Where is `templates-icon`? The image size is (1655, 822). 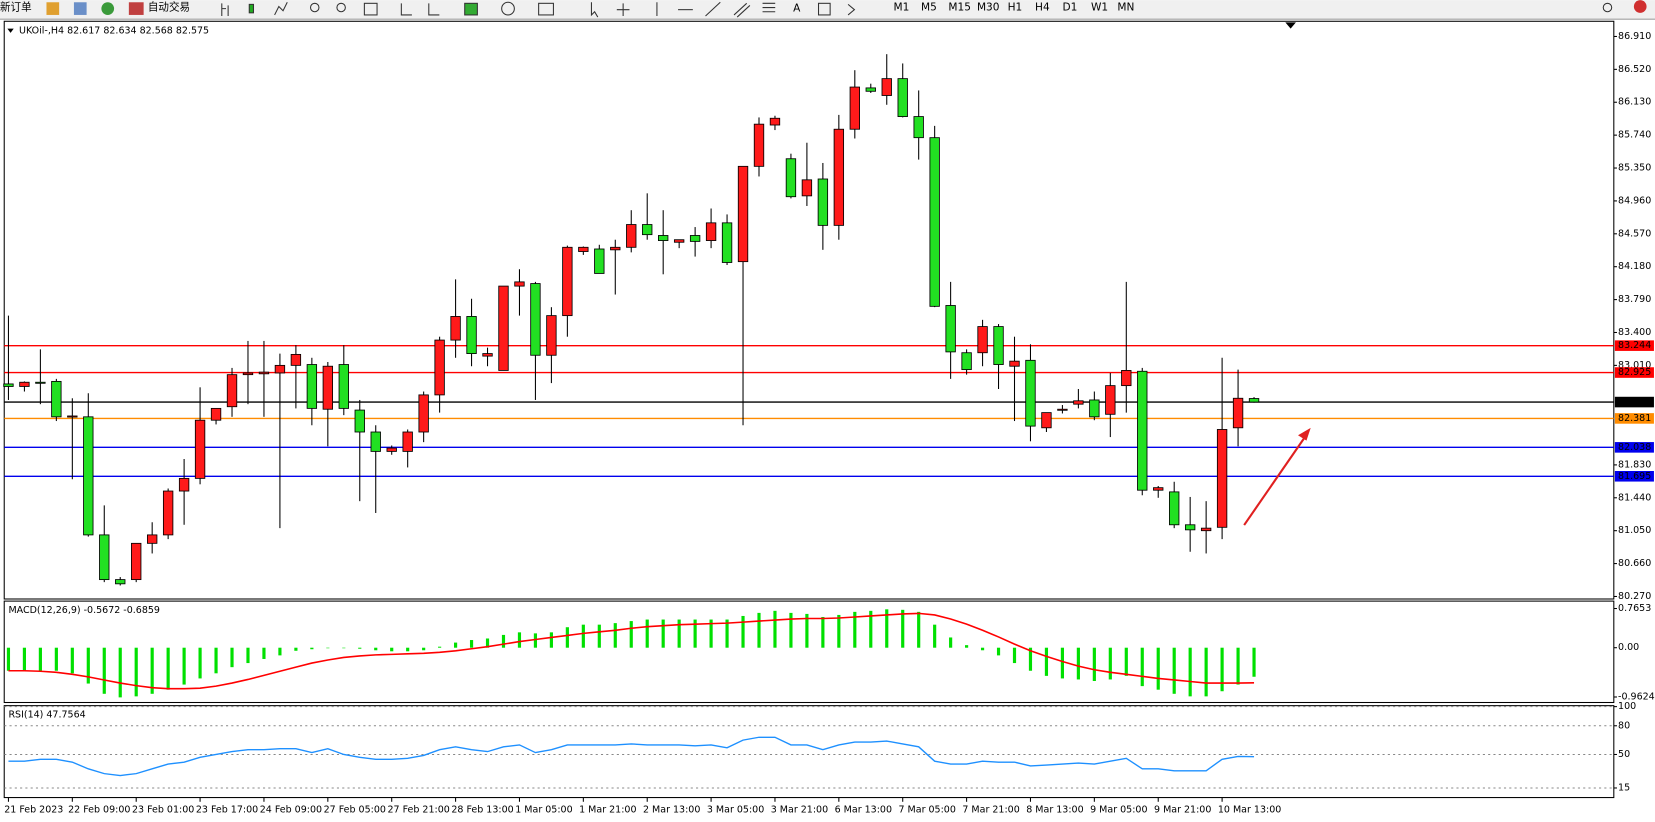 templates-icon is located at coordinates (546, 9).